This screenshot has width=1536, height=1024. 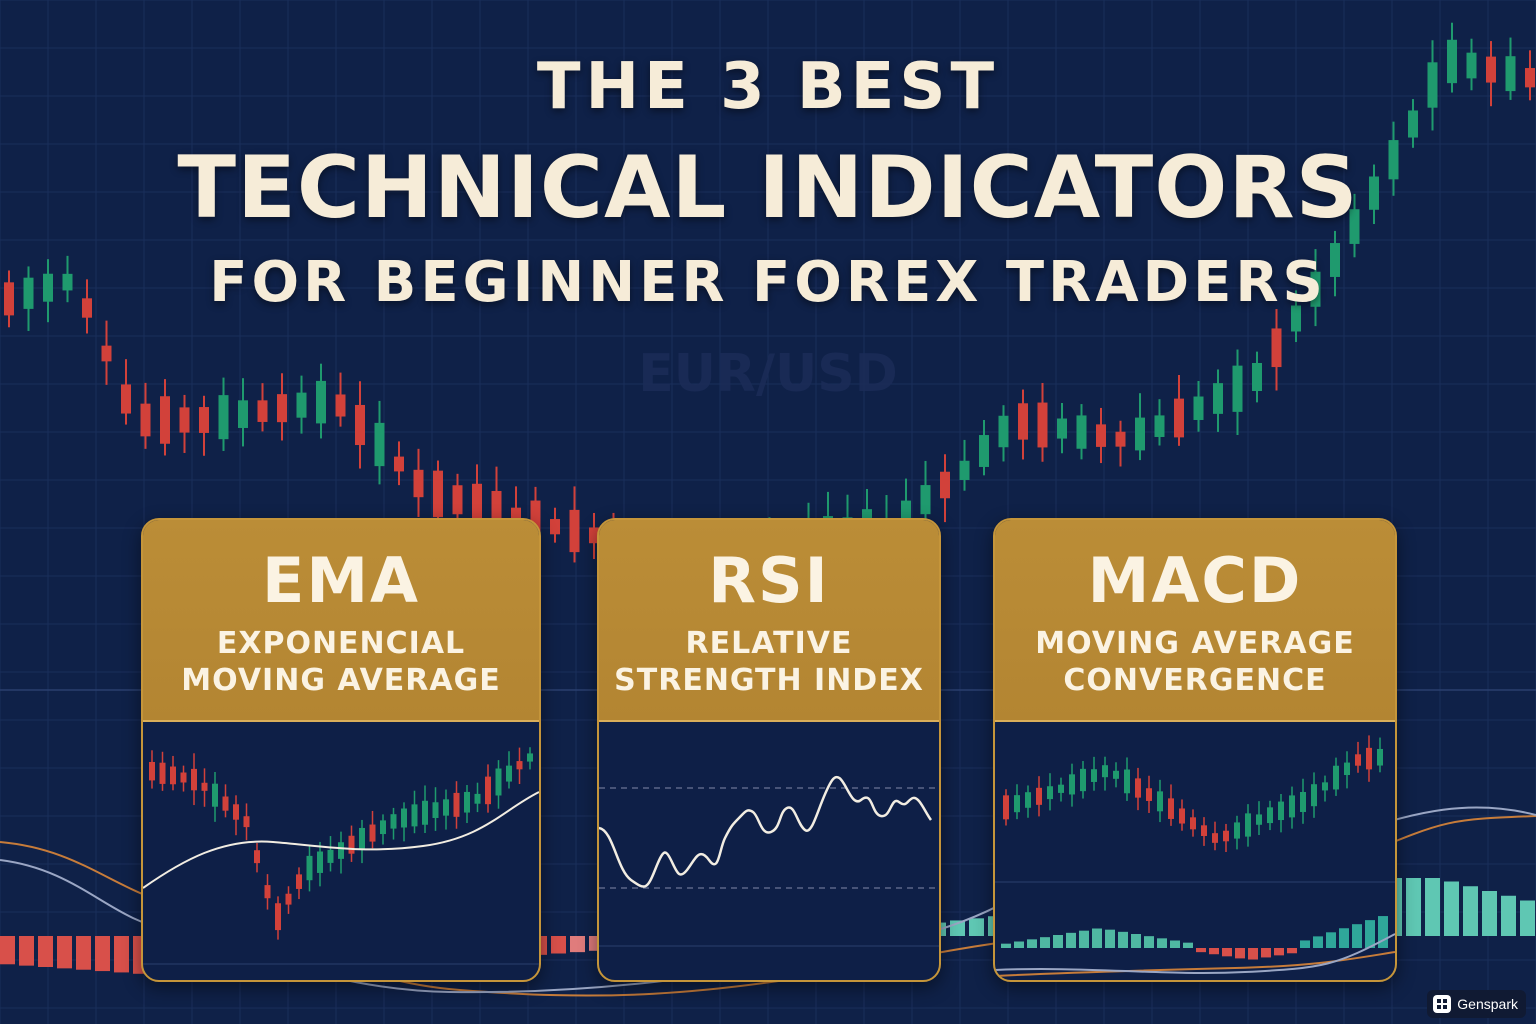 I want to click on ema-chart-icon, so click(x=341, y=856).